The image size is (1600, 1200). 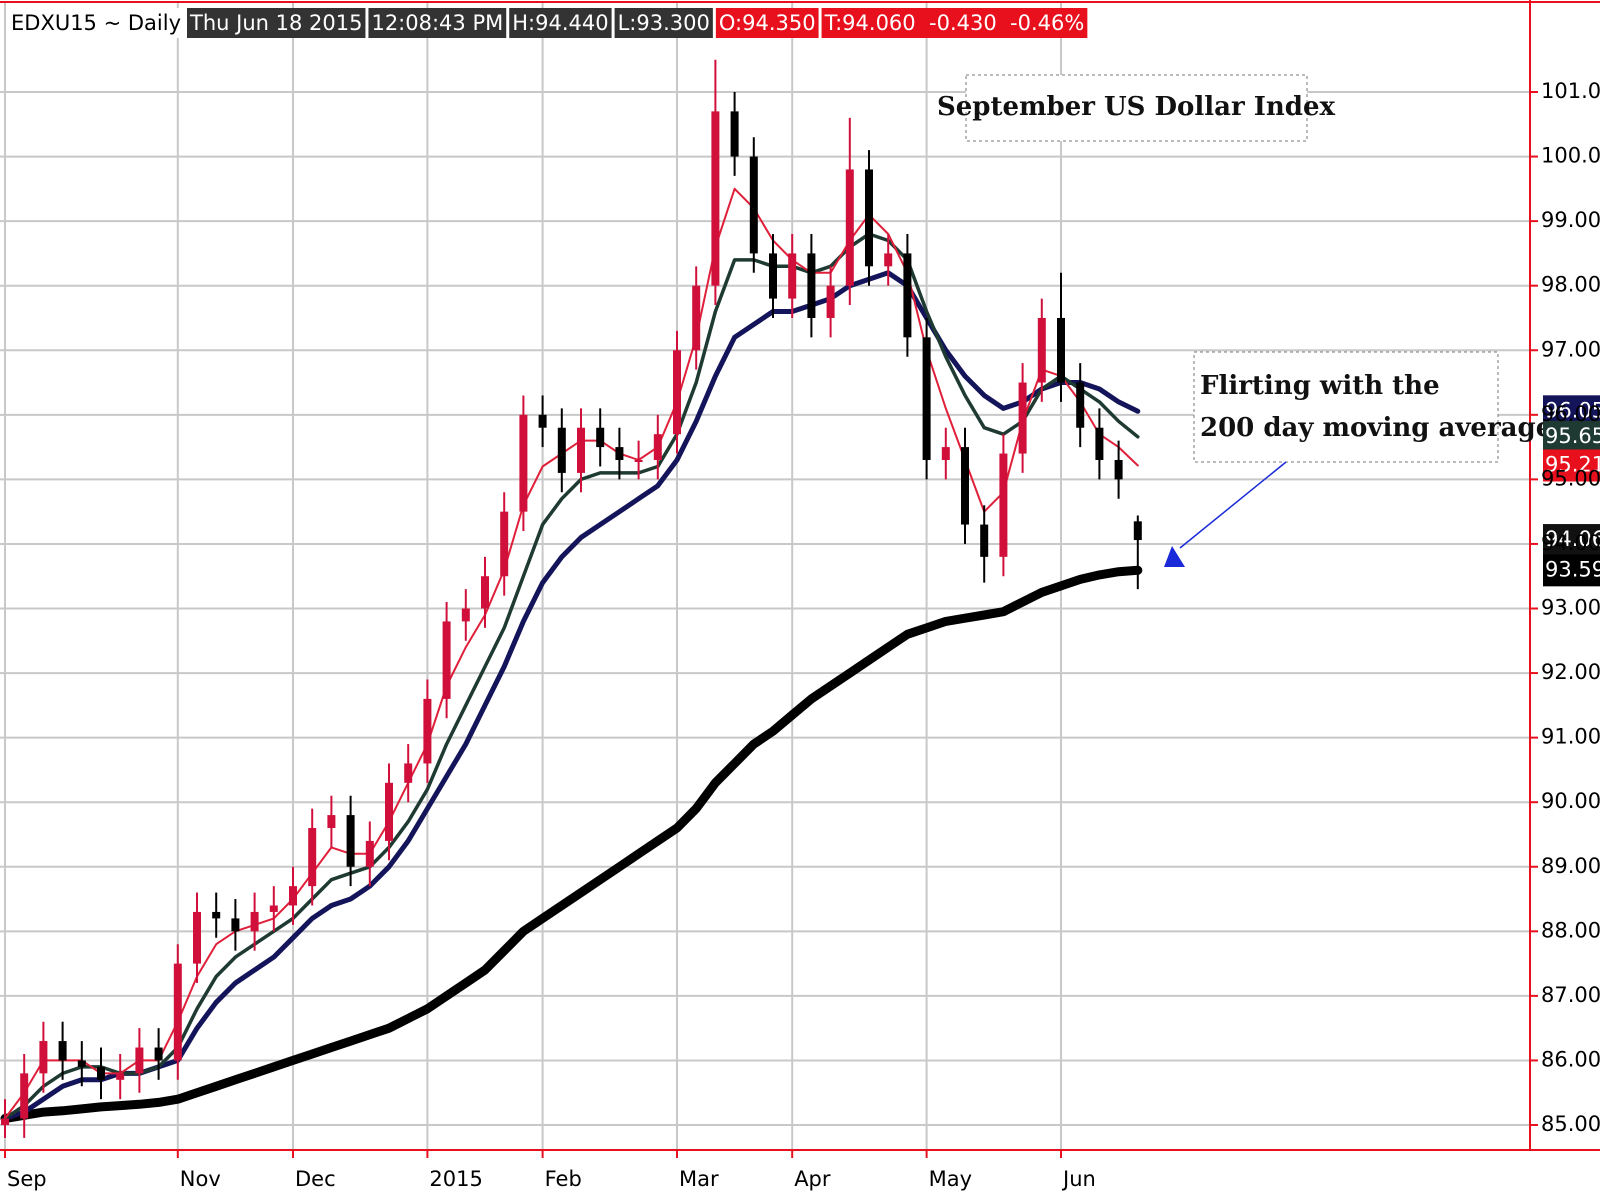 I want to click on header-text: 12:08:43 PM, so click(x=437, y=23).